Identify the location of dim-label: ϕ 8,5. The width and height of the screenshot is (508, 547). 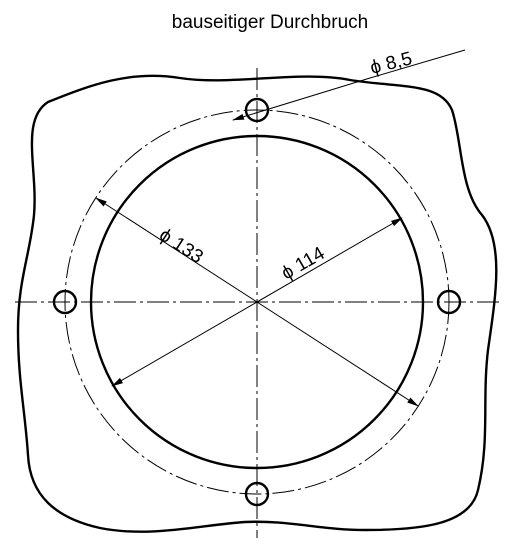
(391, 63).